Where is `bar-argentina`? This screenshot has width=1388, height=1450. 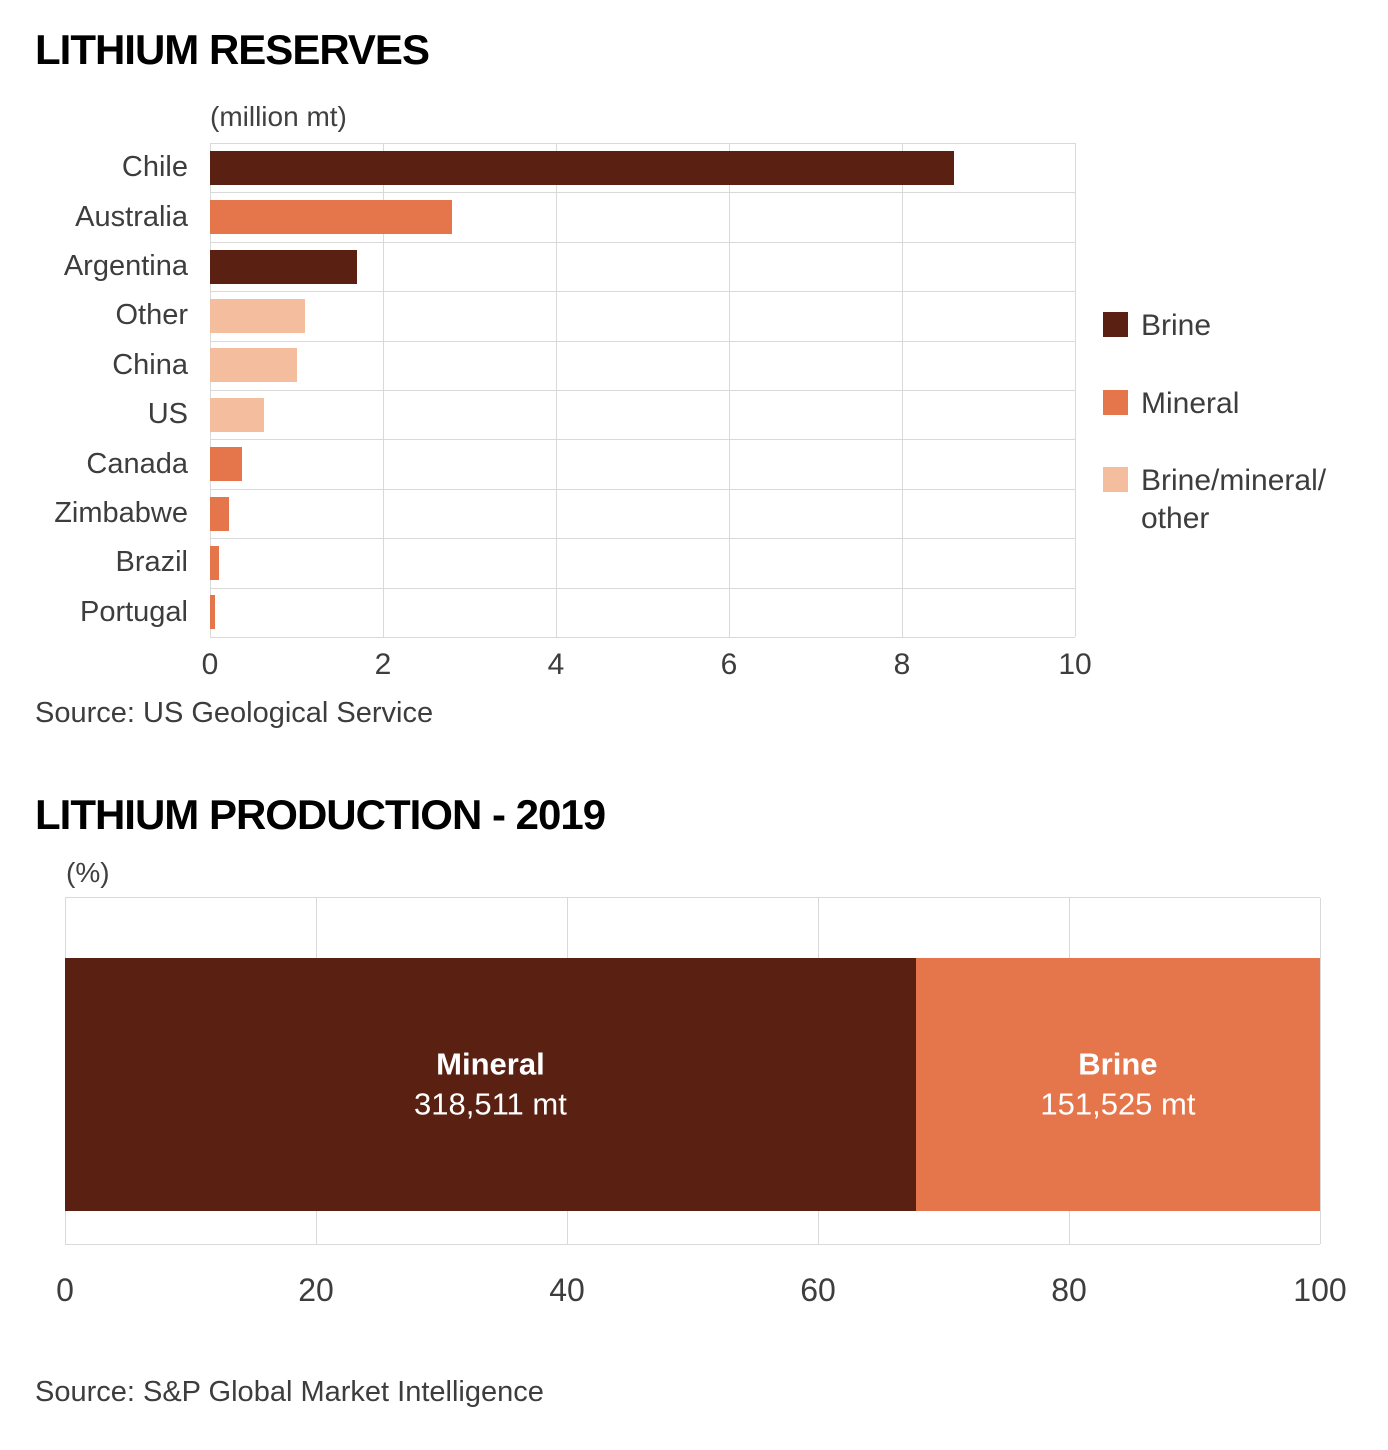 bar-argentina is located at coordinates (284, 266).